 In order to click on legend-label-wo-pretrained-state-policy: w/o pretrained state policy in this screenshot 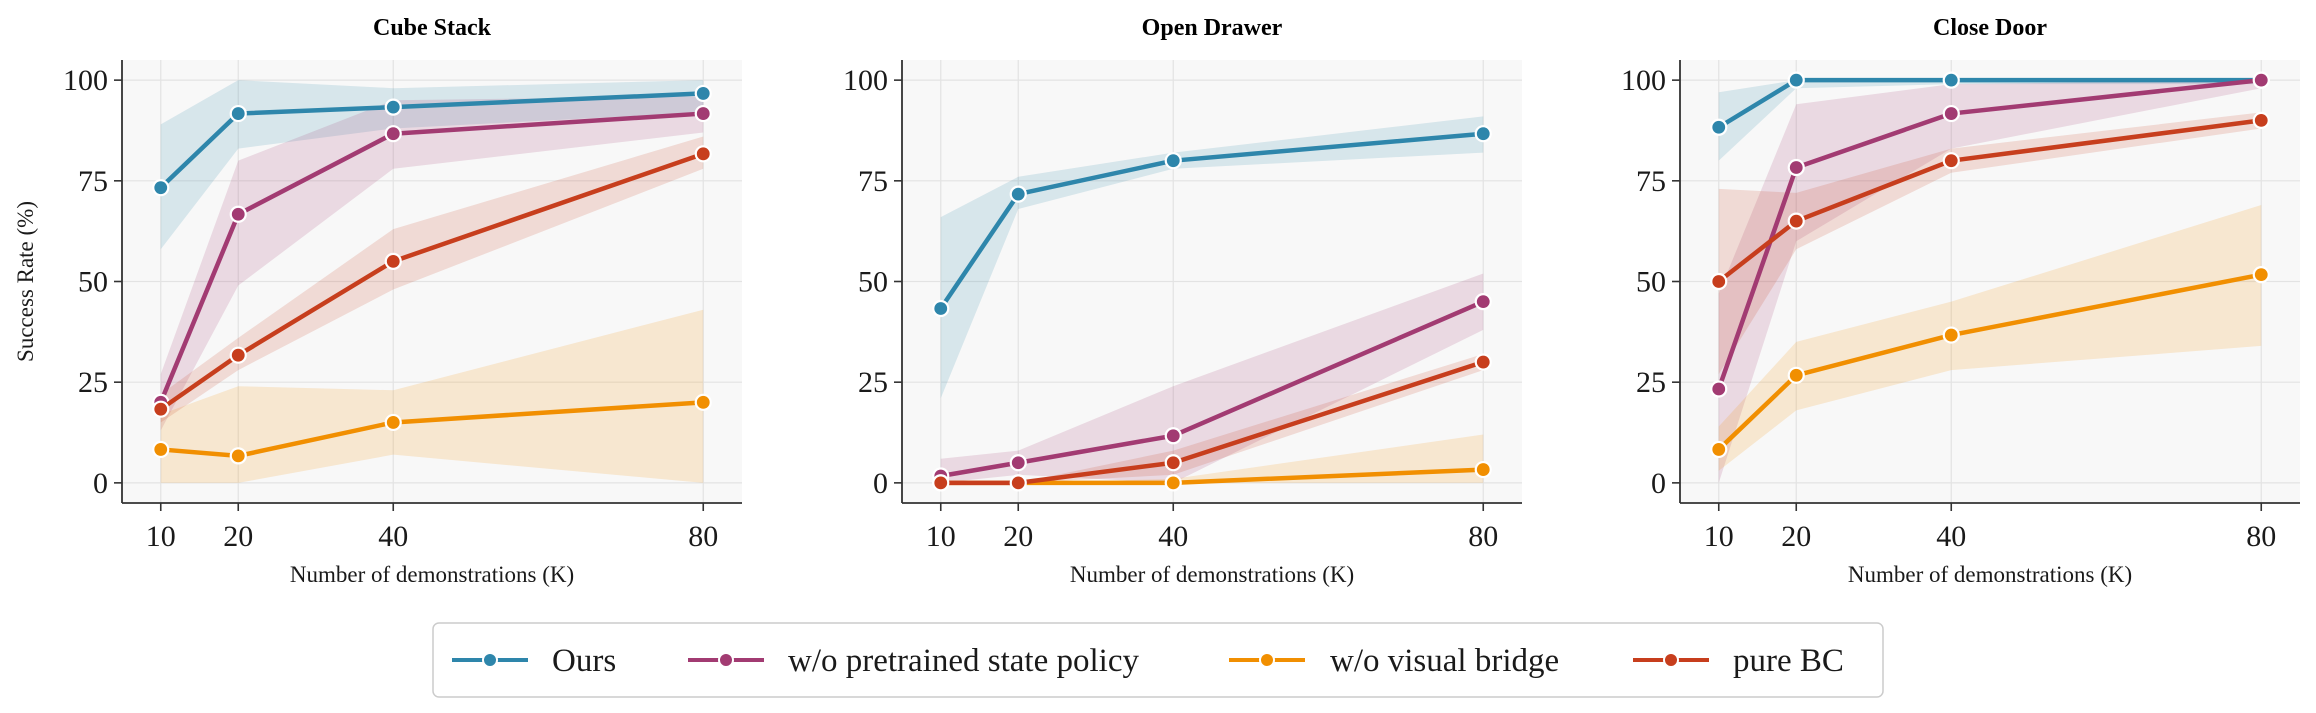, I will do `click(963, 661)`.